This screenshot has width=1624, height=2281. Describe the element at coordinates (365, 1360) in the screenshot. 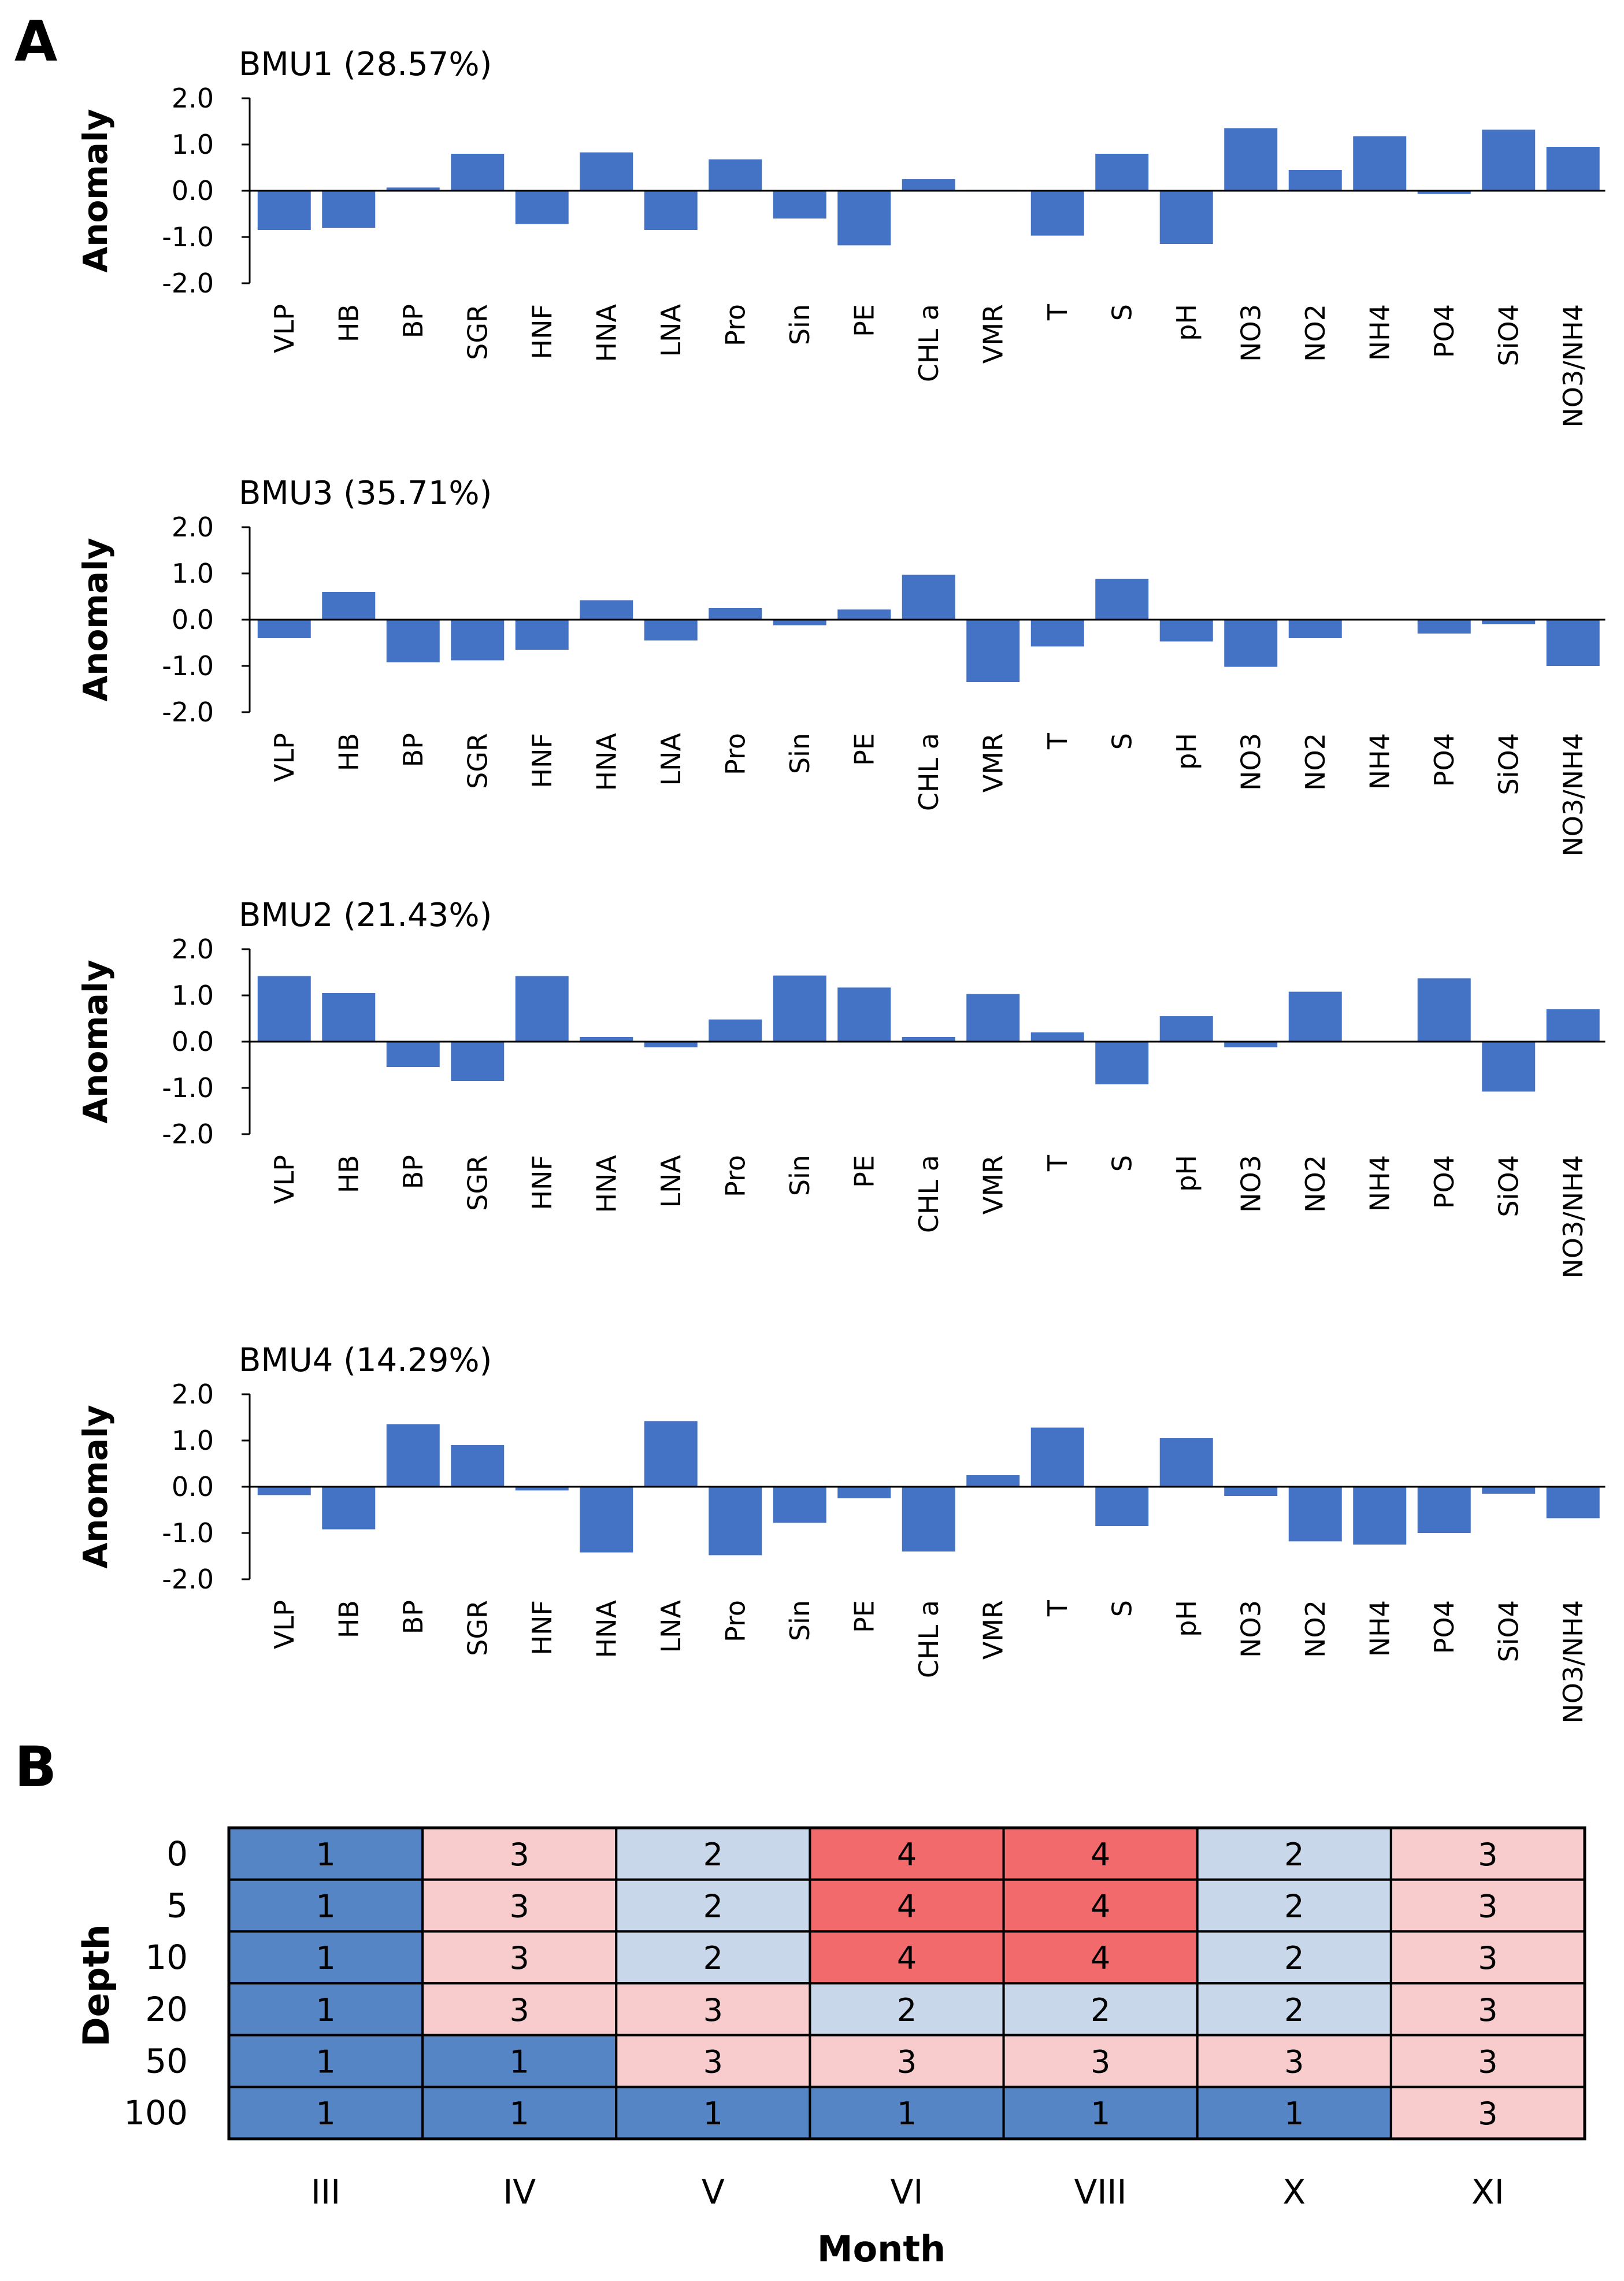

I see `chart-title: BMU4 (14.29%)` at that location.